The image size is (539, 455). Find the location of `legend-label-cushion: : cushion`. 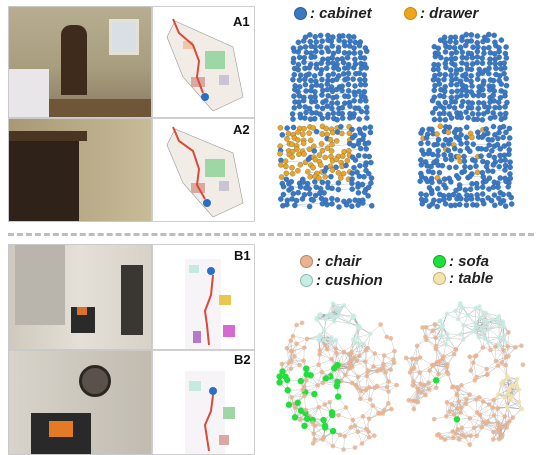

legend-label-cushion: : cushion is located at coordinates (349, 280).